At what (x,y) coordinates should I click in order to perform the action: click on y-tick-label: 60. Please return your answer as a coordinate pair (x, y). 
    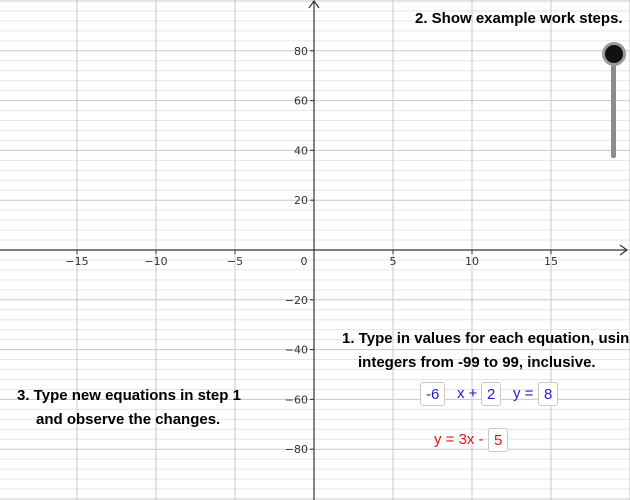
    Looking at the image, I should click on (301, 101).